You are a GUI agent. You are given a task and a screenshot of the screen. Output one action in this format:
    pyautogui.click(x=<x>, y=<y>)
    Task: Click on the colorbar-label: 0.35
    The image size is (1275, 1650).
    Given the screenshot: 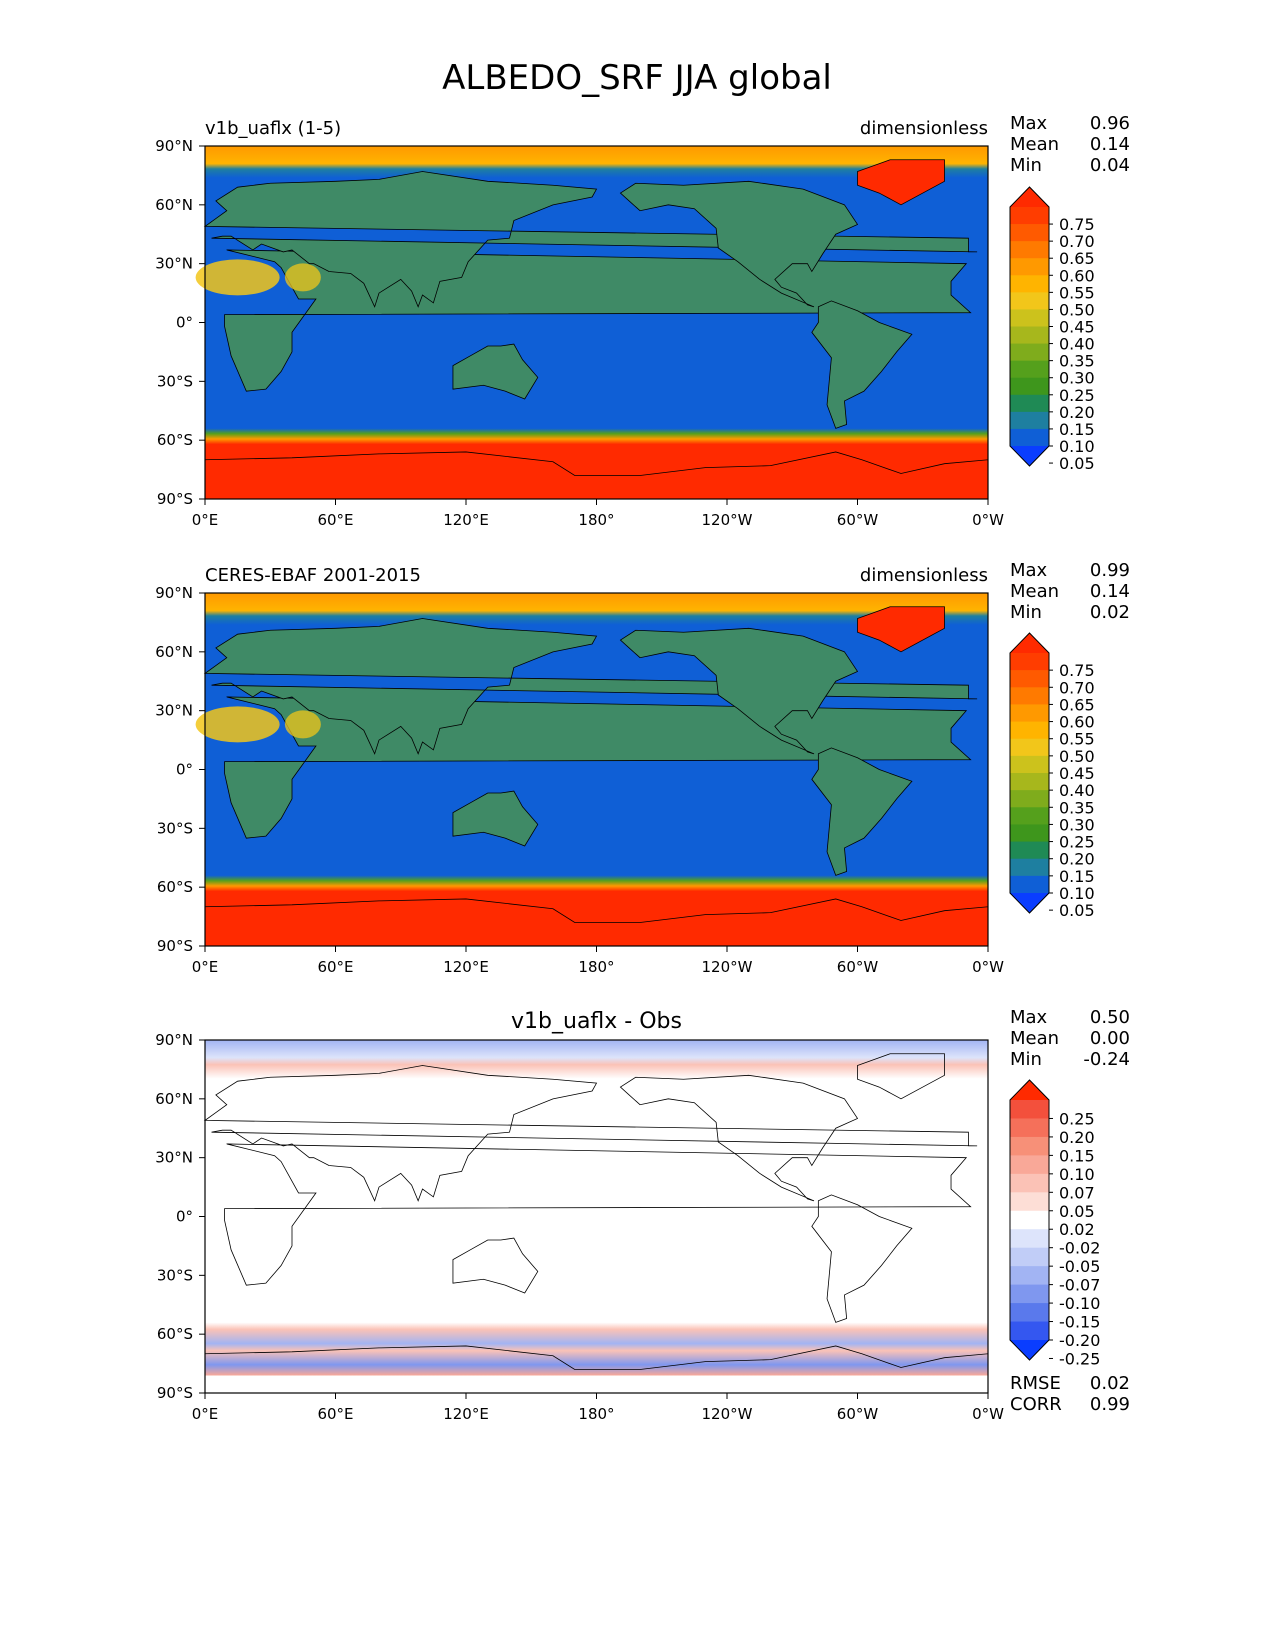 What is the action you would take?
    pyautogui.click(x=1077, y=361)
    